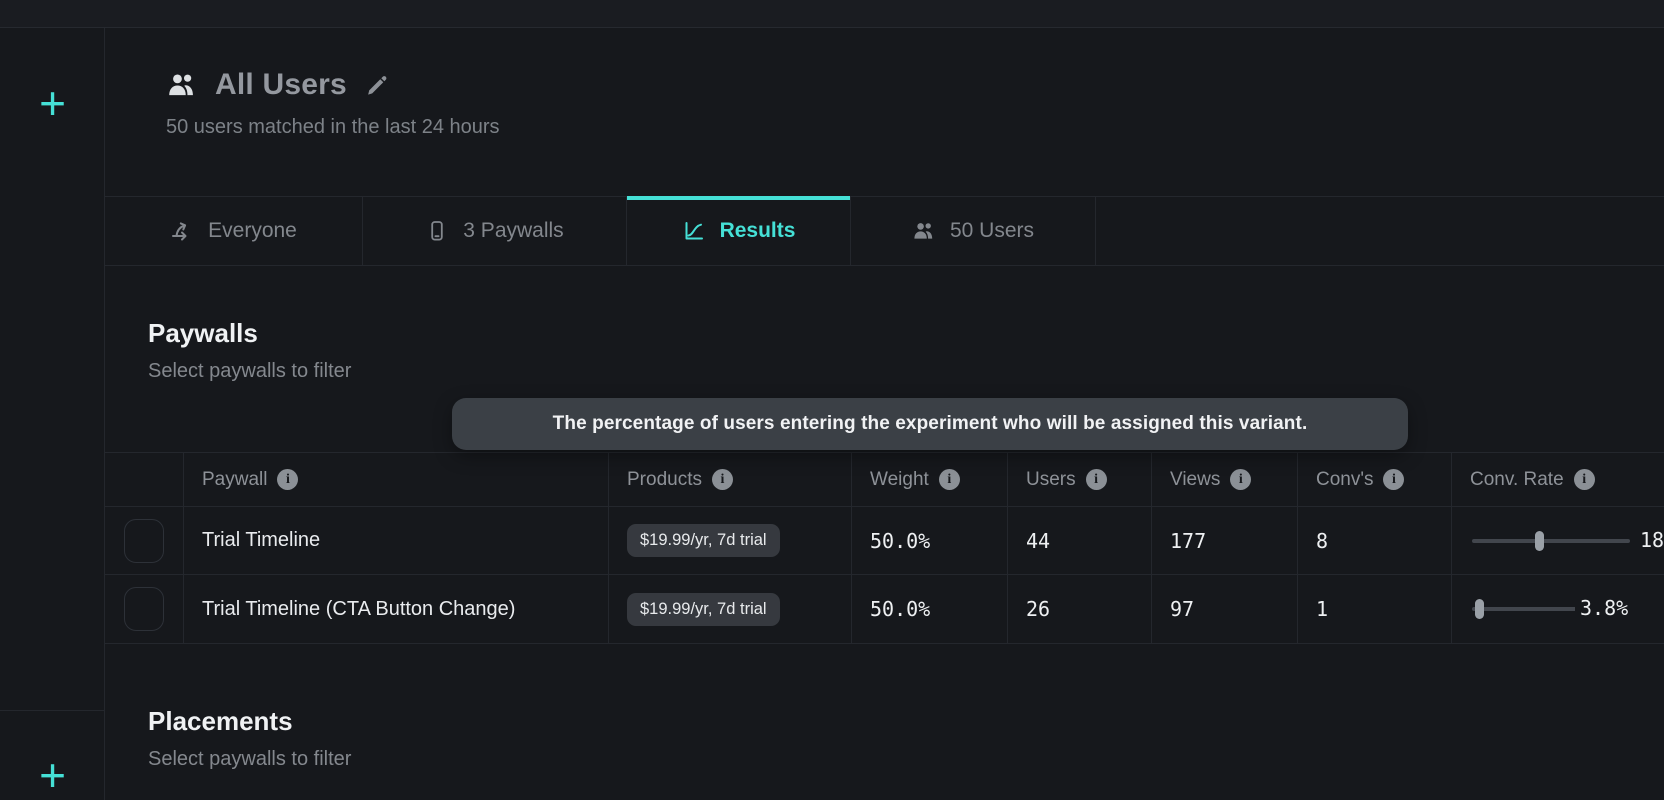 This screenshot has width=1664, height=800. Describe the element at coordinates (664, 479) in the screenshot. I see `column-label: Products` at that location.